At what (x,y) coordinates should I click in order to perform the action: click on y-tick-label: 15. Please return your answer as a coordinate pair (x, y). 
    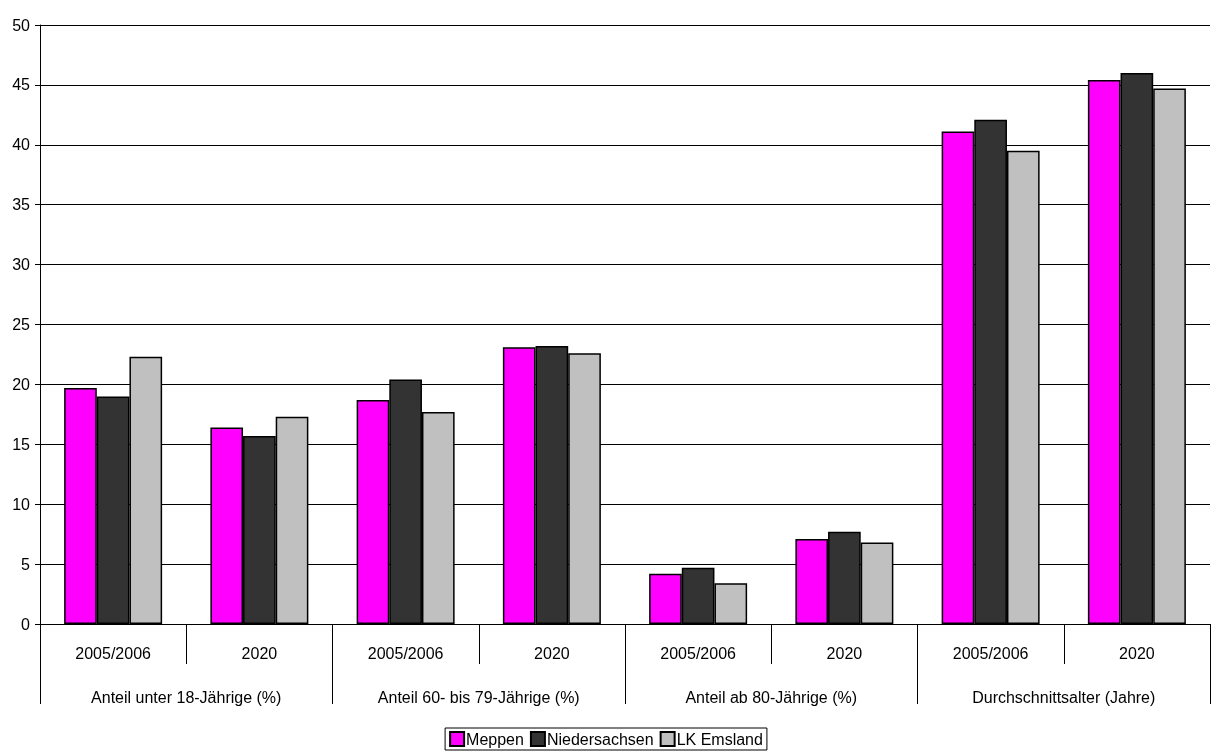
    Looking at the image, I should click on (21, 444).